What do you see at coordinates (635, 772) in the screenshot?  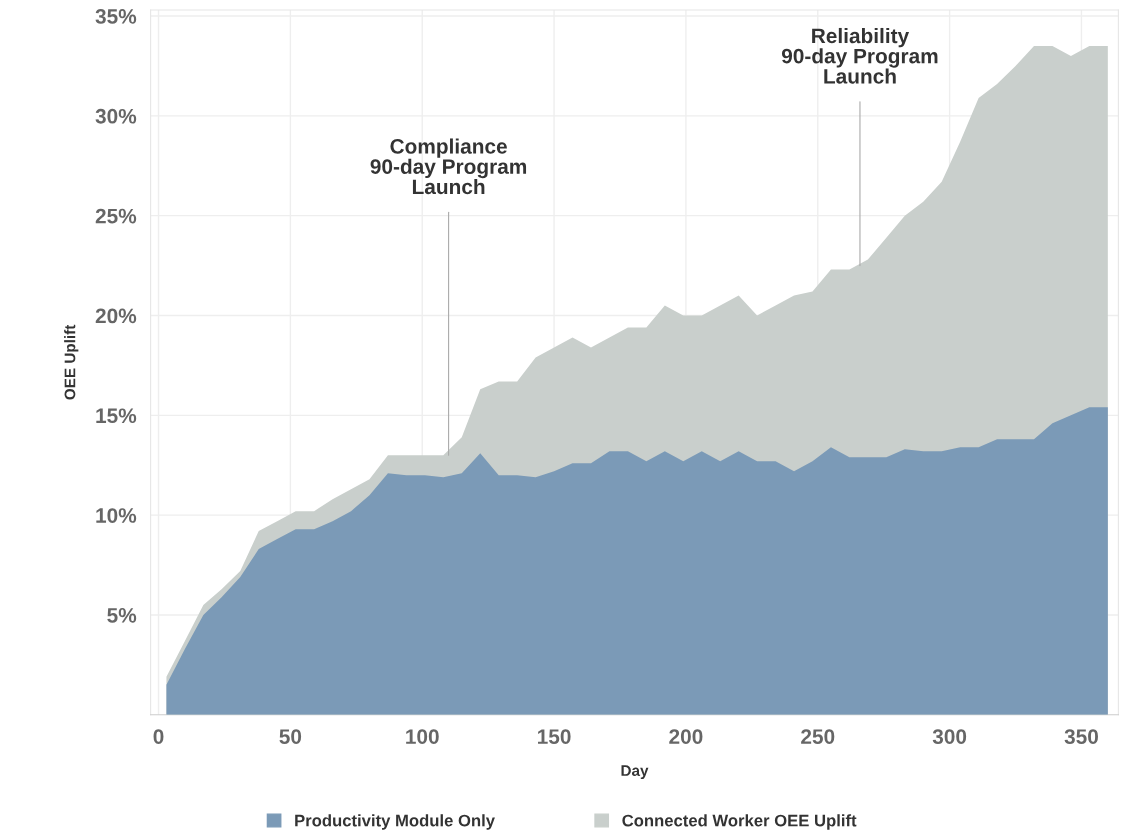 I see `x-axis-title: Day` at bounding box center [635, 772].